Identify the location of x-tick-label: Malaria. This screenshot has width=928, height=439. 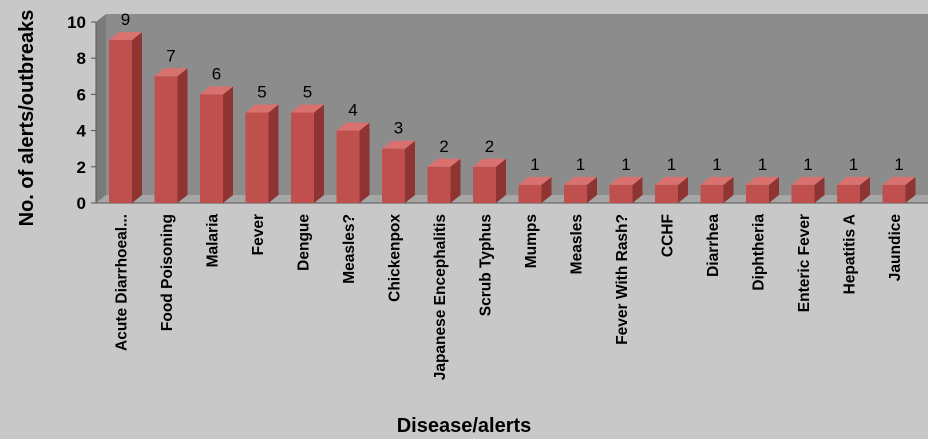
(213, 241).